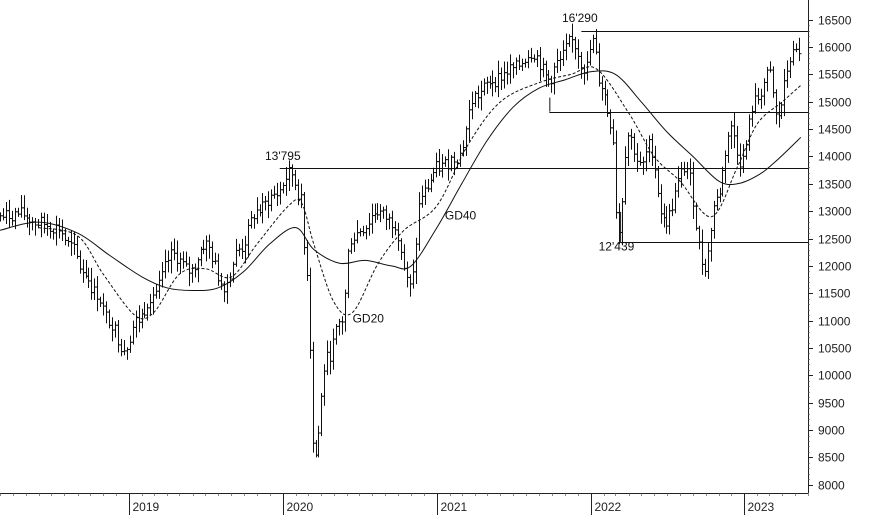 This screenshot has width=874, height=515. I want to click on y-tick-label-14: 15000, so click(835, 103).